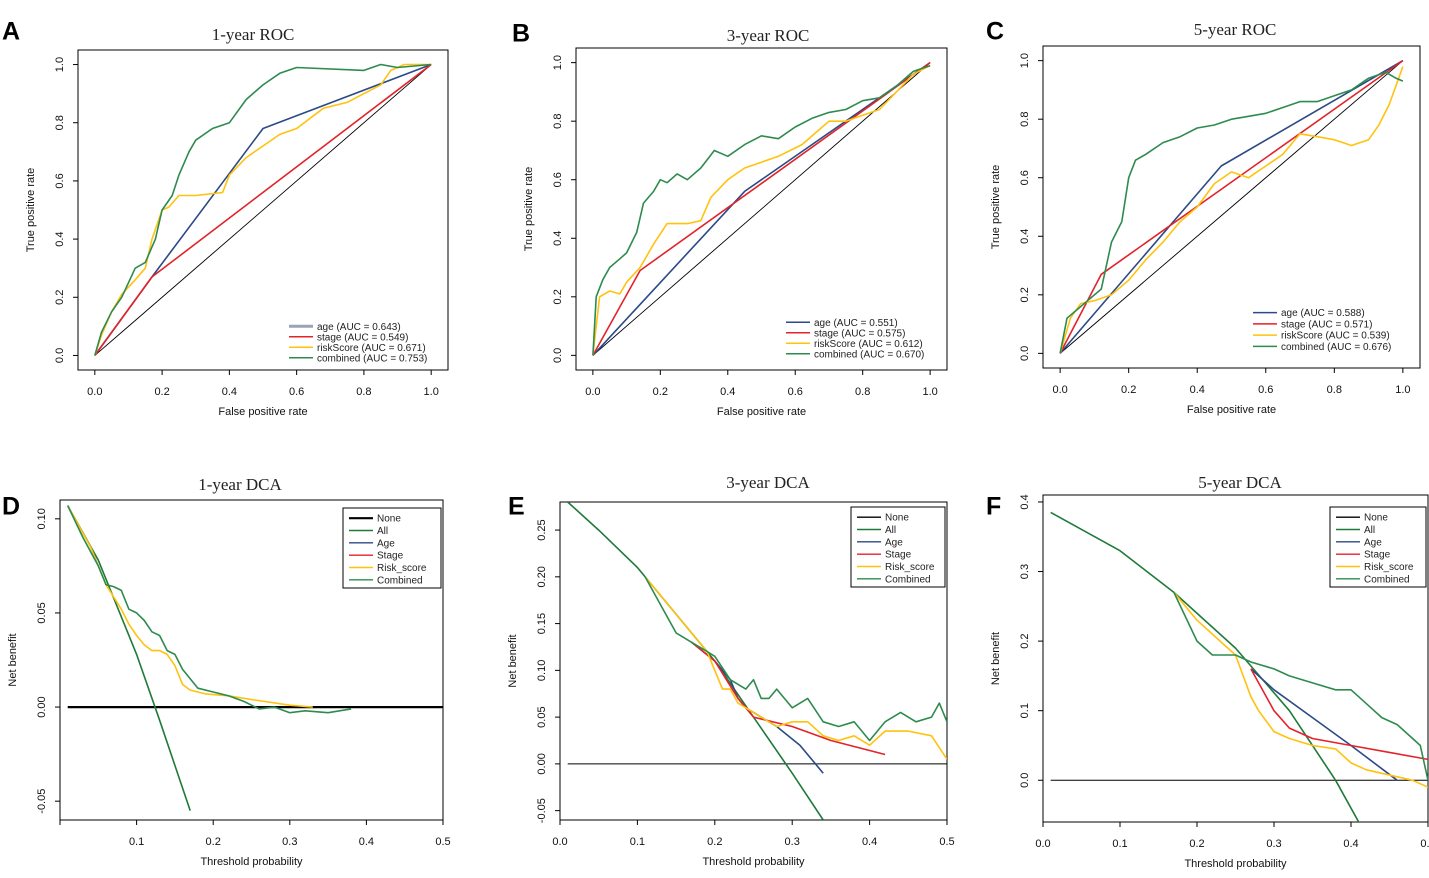  What do you see at coordinates (897, 518) in the screenshot?
I see `panel-e-legend-label: None` at bounding box center [897, 518].